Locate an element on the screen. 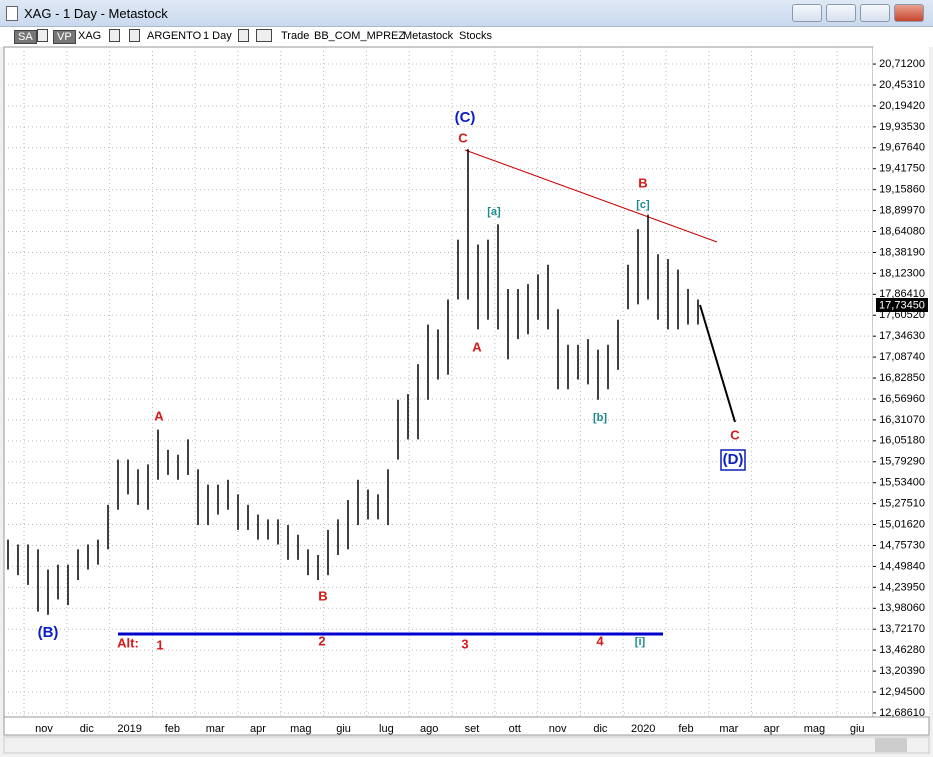 The image size is (933, 757). wave-label: 1 is located at coordinates (159, 644).